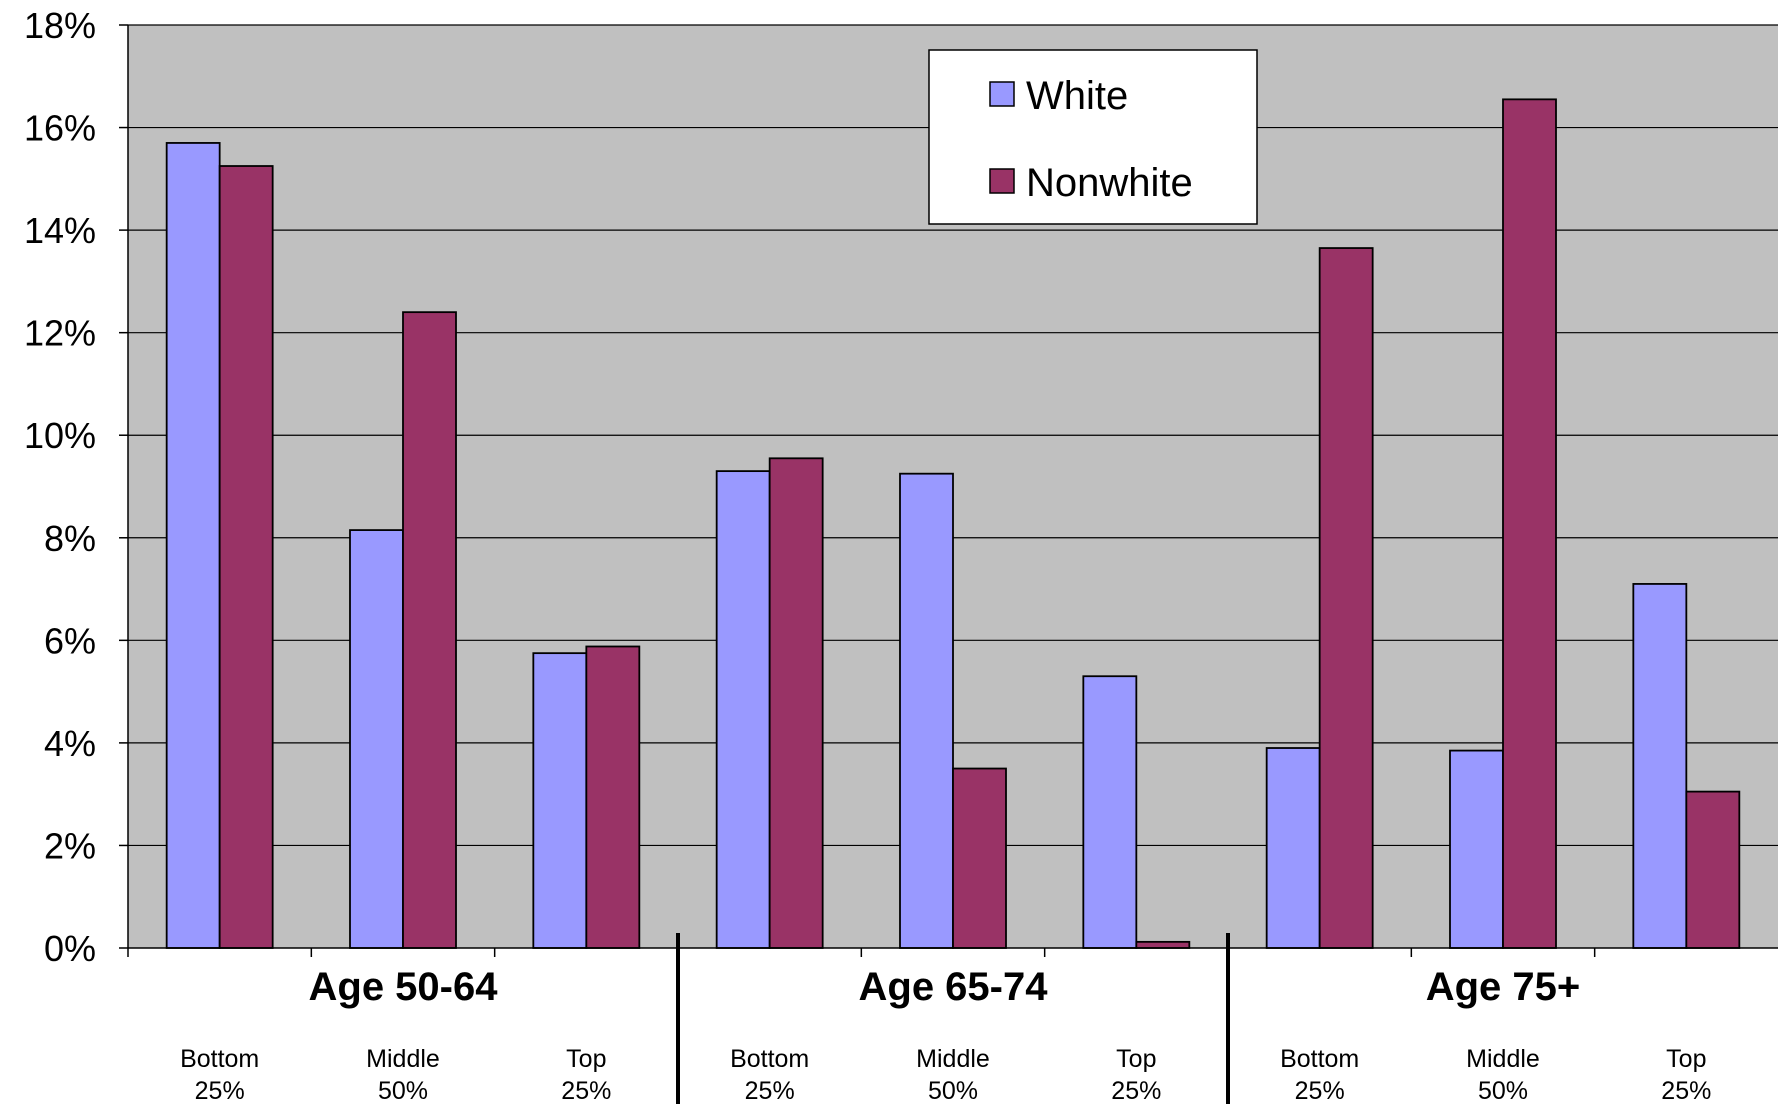  I want to click on y-tick-label: 8%, so click(70, 538).